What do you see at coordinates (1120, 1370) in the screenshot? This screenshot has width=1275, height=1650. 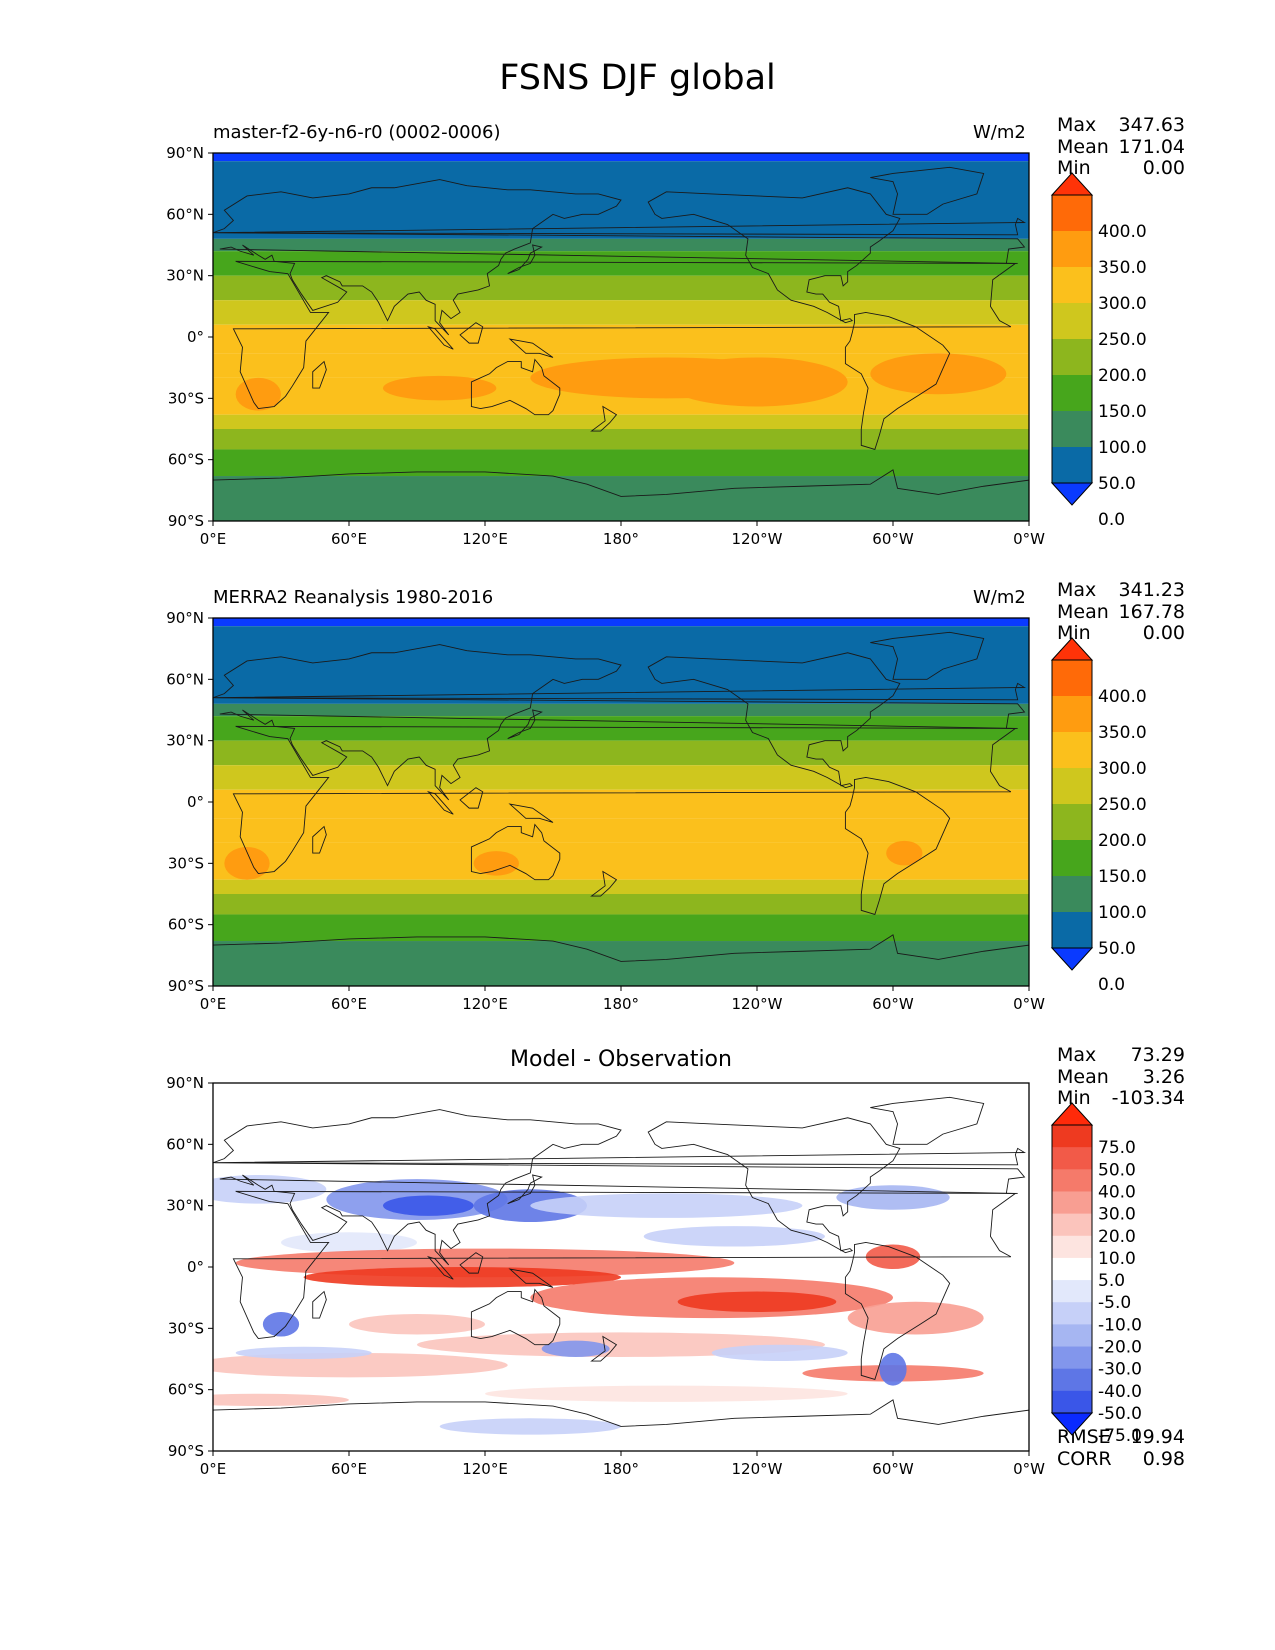 I see `colorbar-label: -30.0` at bounding box center [1120, 1370].